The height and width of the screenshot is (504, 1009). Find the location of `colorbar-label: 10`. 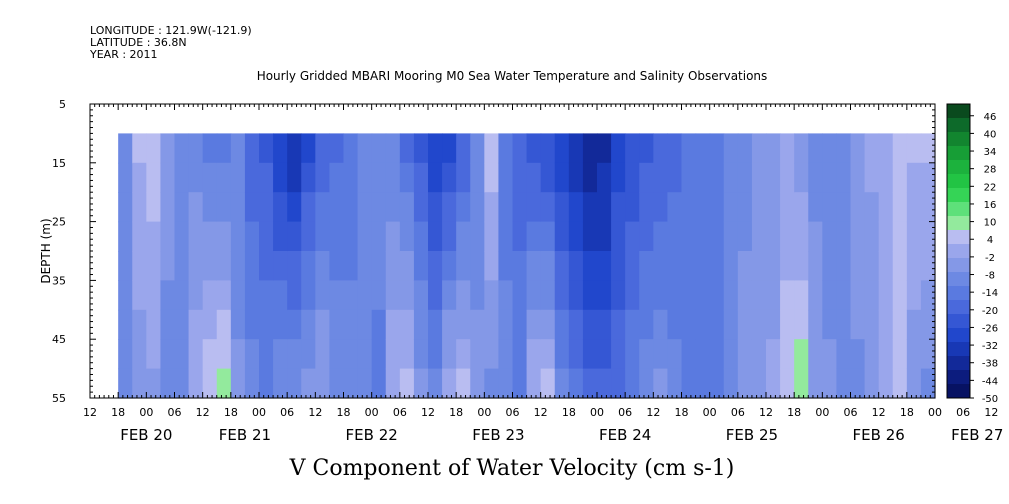

colorbar-label: 10 is located at coordinates (990, 223).